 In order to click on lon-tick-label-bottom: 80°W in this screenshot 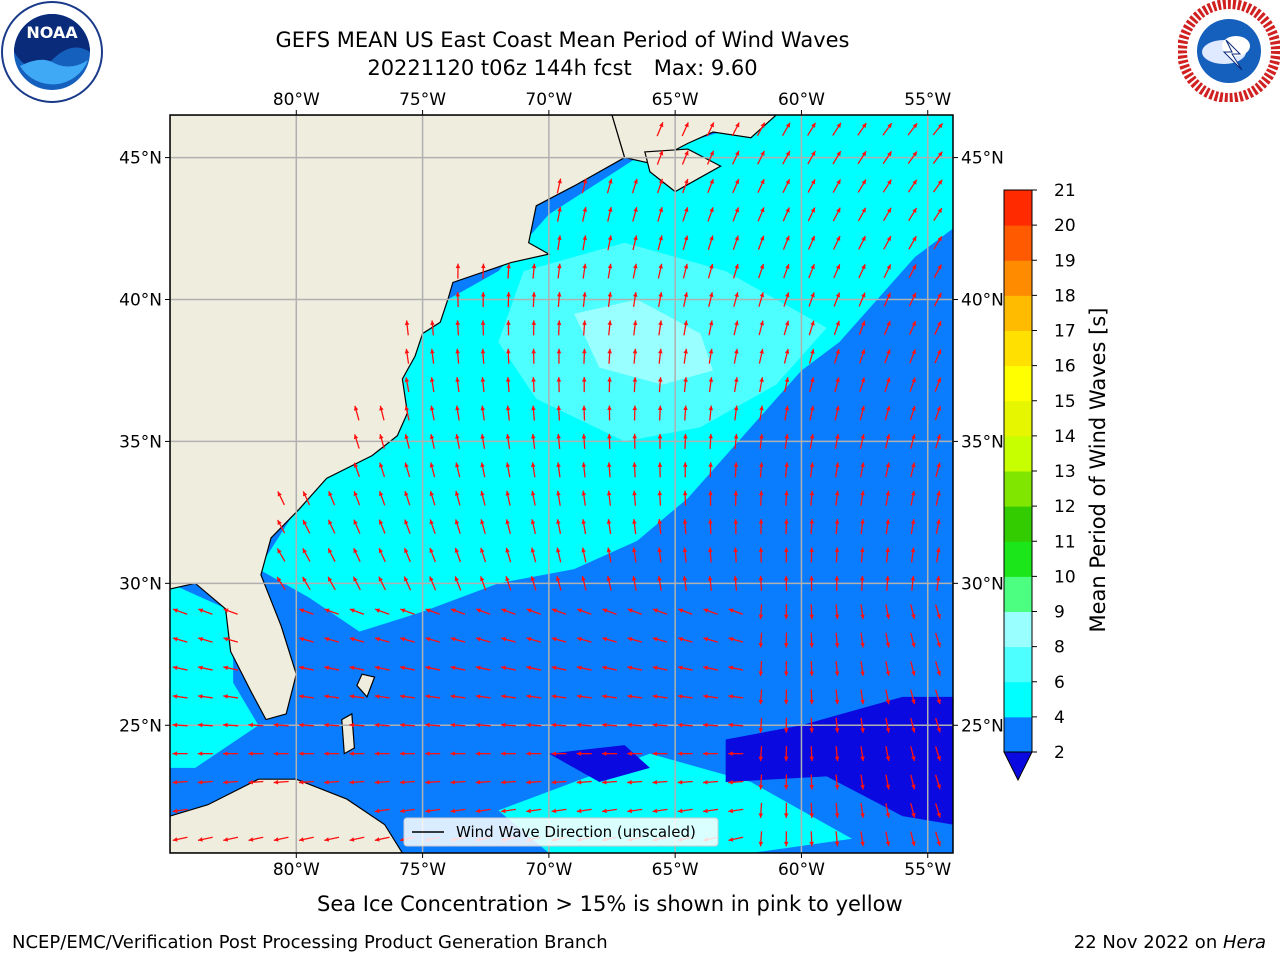, I will do `click(296, 870)`.